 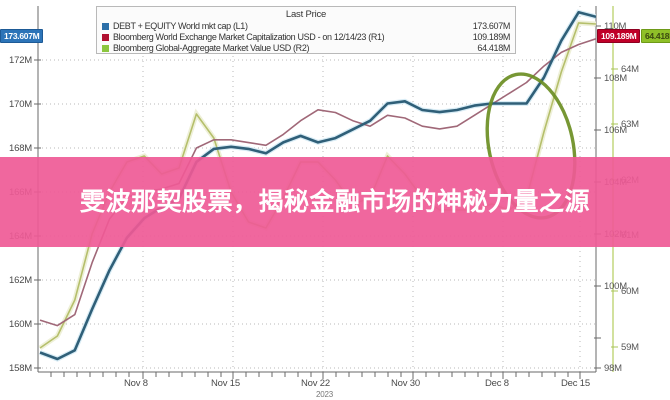 What do you see at coordinates (613, 368) in the screenshot?
I see `right-axis-1-tick-98m: 98M` at bounding box center [613, 368].